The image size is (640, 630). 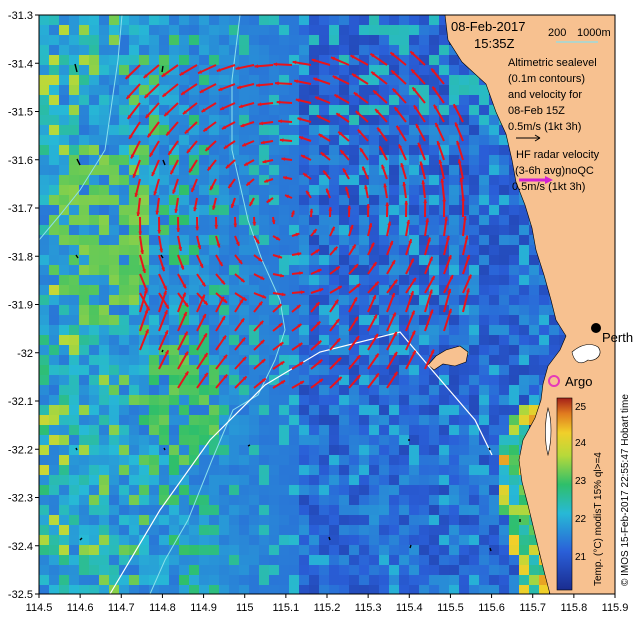 I want to click on estuary, so click(x=573, y=400).